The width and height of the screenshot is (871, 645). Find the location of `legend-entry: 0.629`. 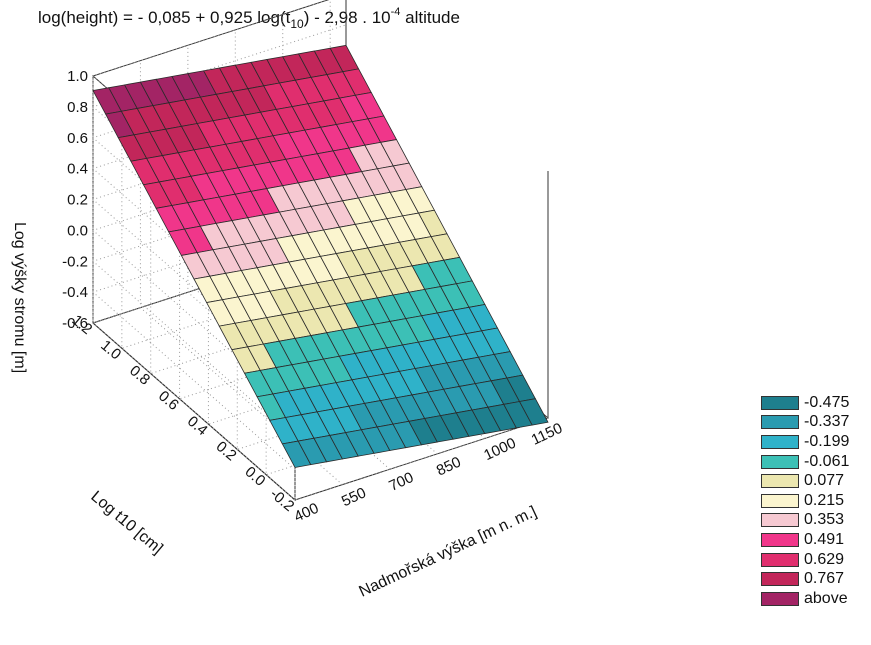

legend-entry: 0.629 is located at coordinates (805, 560).